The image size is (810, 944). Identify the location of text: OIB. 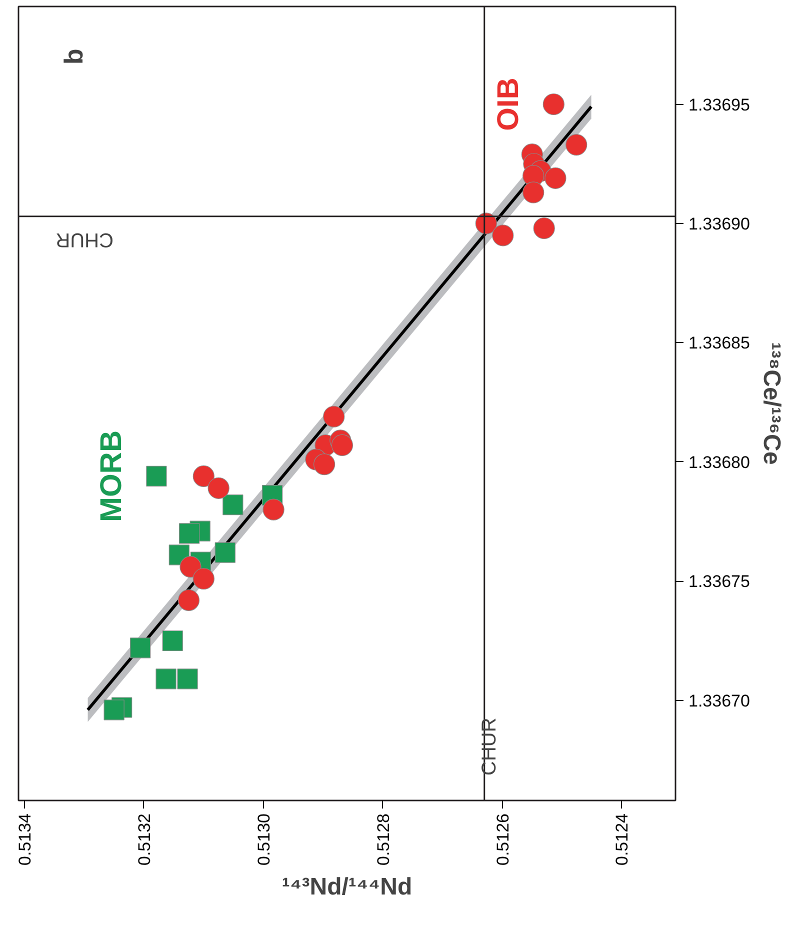
(509, 104).